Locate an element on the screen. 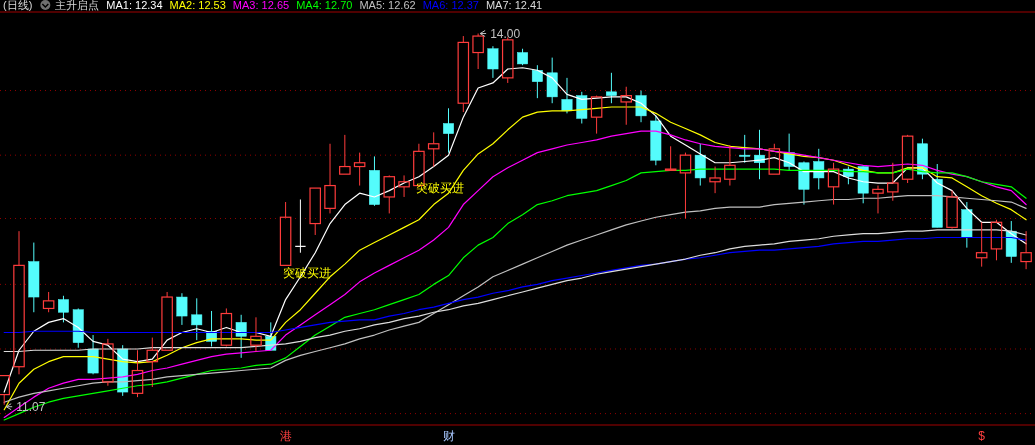  subtitle: 主升启点 is located at coordinates (77, 5).